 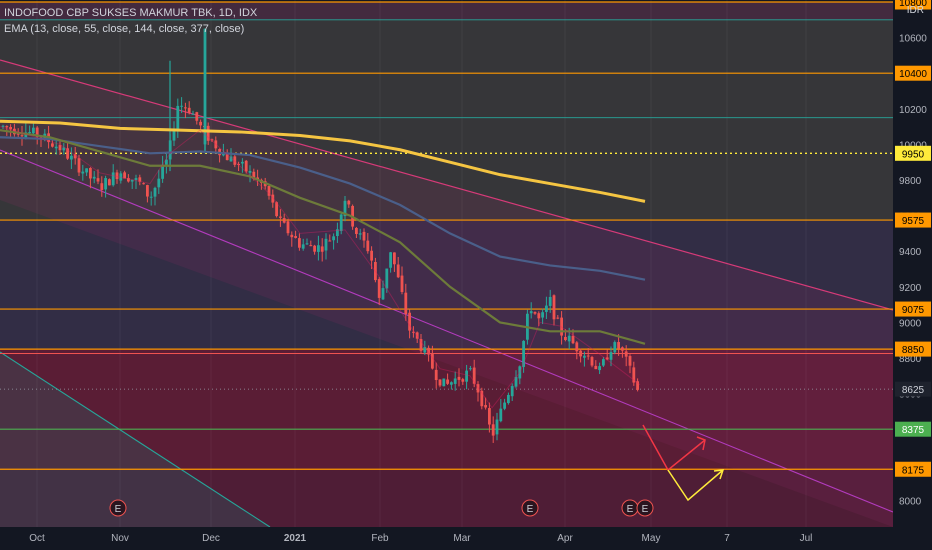 What do you see at coordinates (913, 74) in the screenshot?
I see `level-badge-label: 10400` at bounding box center [913, 74].